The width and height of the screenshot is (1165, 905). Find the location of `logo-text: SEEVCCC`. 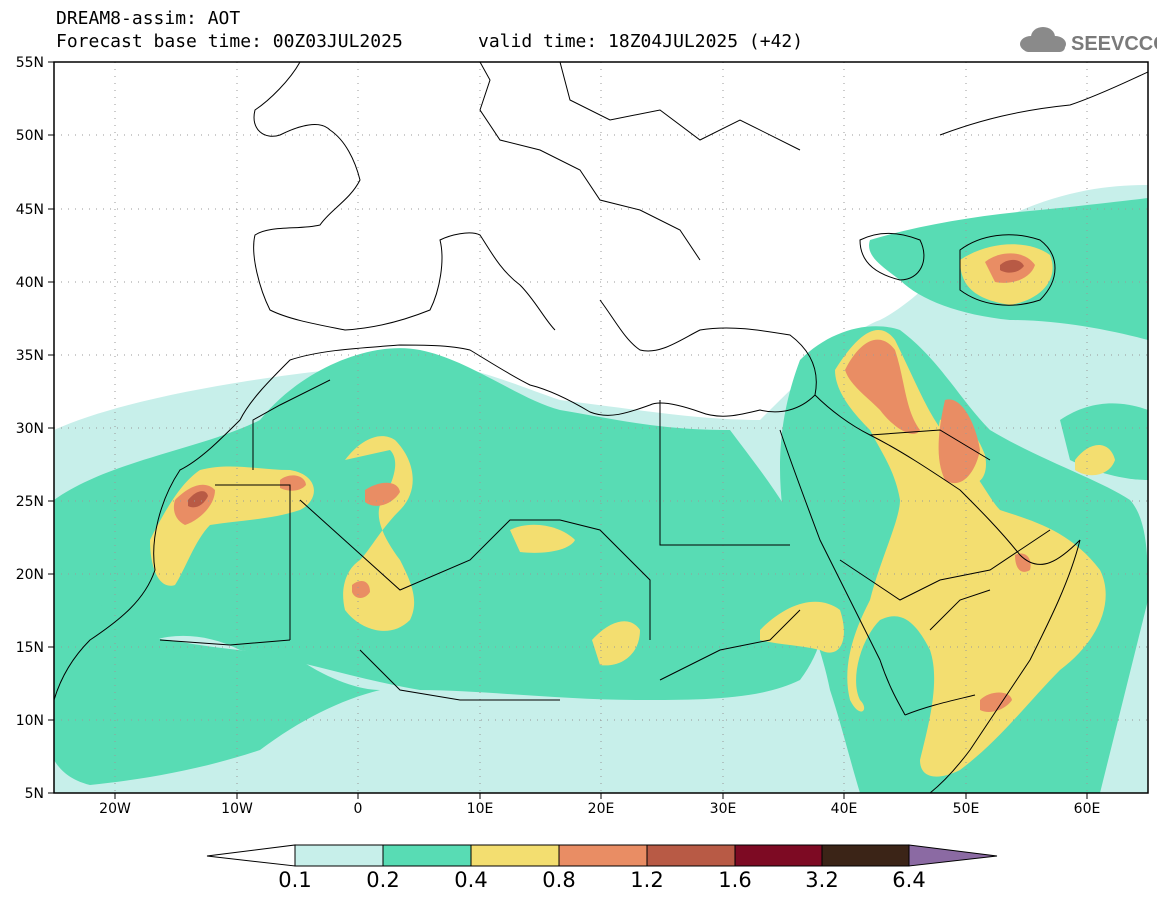

logo-text: SEEVCCC is located at coordinates (1114, 44).